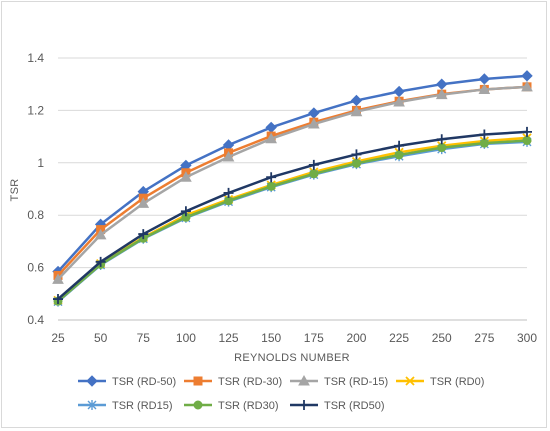 This screenshot has width=550, height=431. Describe the element at coordinates (35, 58) in the screenshot. I see `y-tick-label: 1.4` at that location.